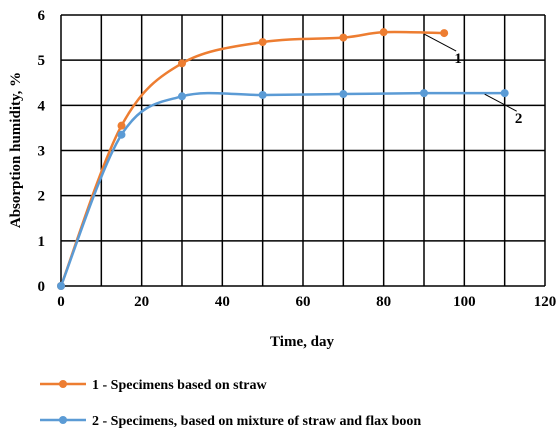 This screenshot has width=560, height=438. Describe the element at coordinates (42, 106) in the screenshot. I see `y-tick-label: 4` at that location.